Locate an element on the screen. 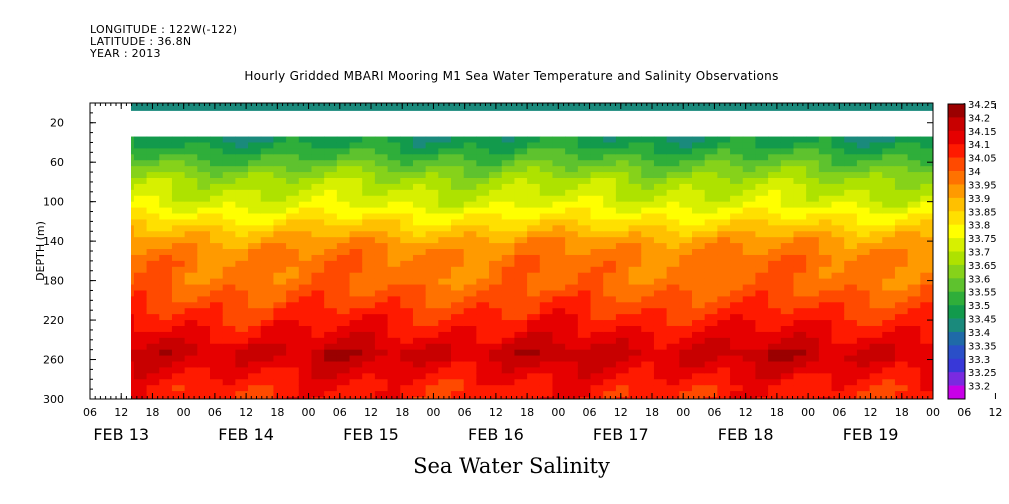 The width and height of the screenshot is (1009, 504). x-tick-label: 12 is located at coordinates (746, 412).